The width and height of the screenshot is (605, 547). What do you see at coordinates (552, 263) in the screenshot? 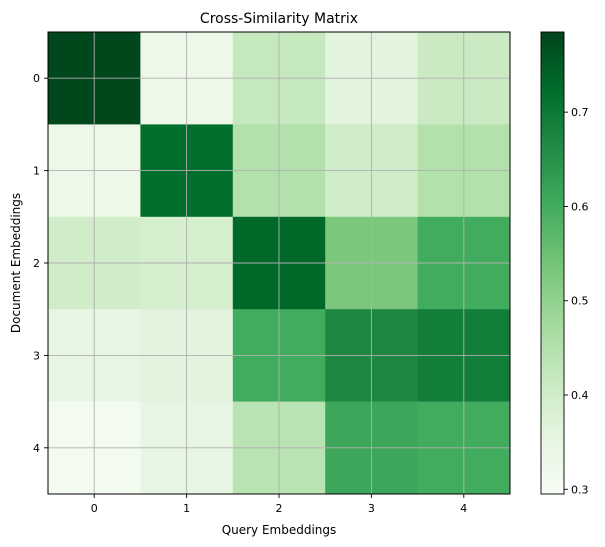
I see `colorbar-gradient` at bounding box center [552, 263].